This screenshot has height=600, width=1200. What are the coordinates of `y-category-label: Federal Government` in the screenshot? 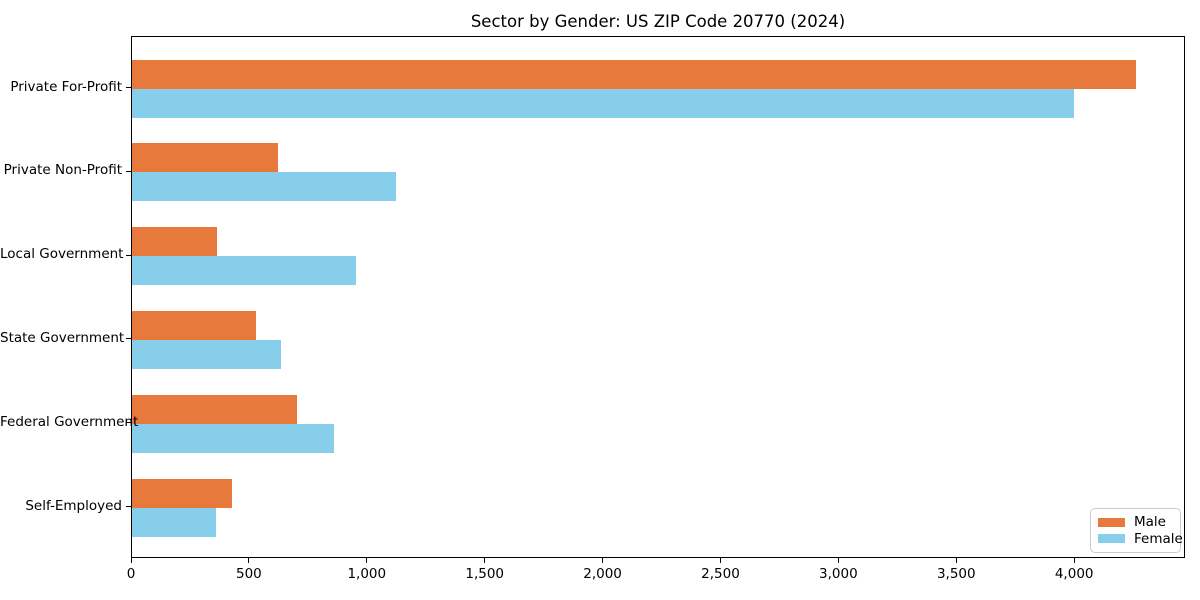 It's located at (69, 421).